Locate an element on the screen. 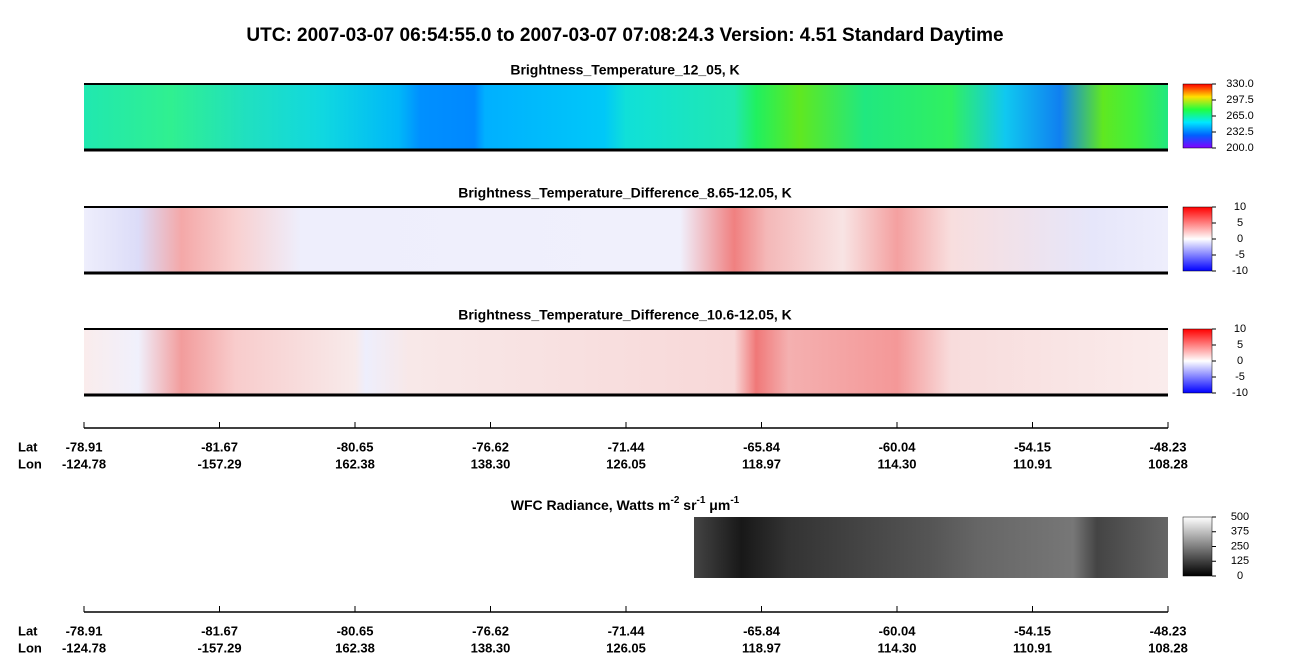 The image size is (1300, 672). colorbar-tick-label: 330.0 is located at coordinates (1240, 84).